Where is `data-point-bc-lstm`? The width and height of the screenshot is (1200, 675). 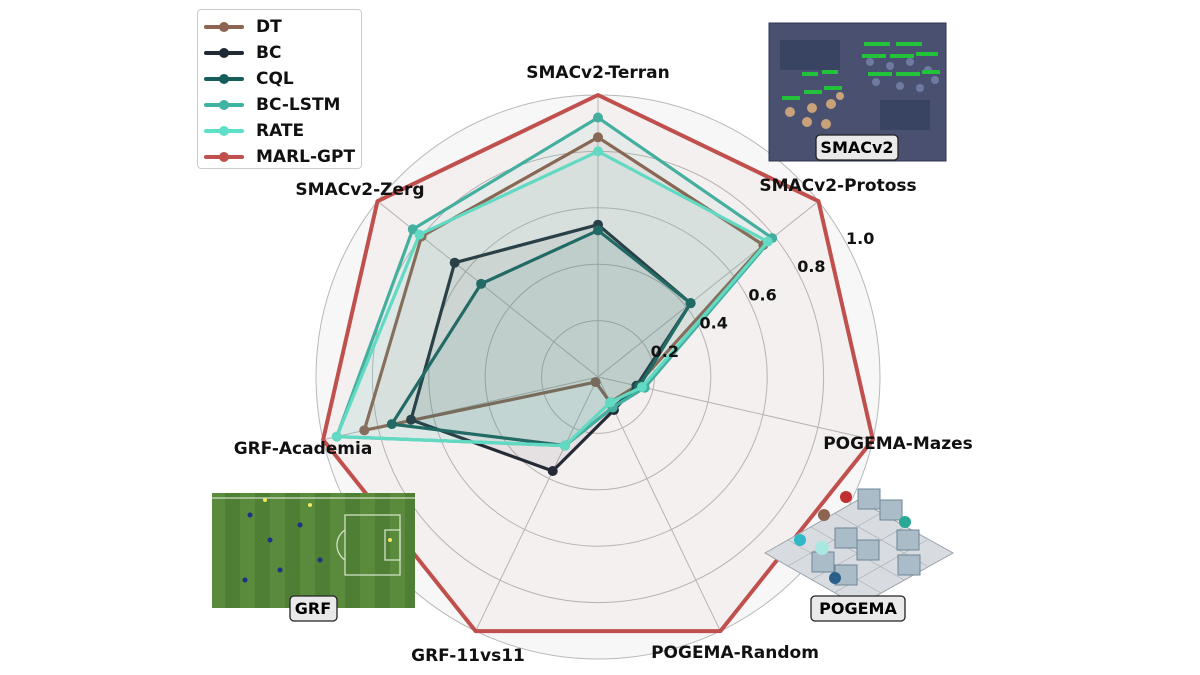 data-point-bc-lstm is located at coordinates (598, 117).